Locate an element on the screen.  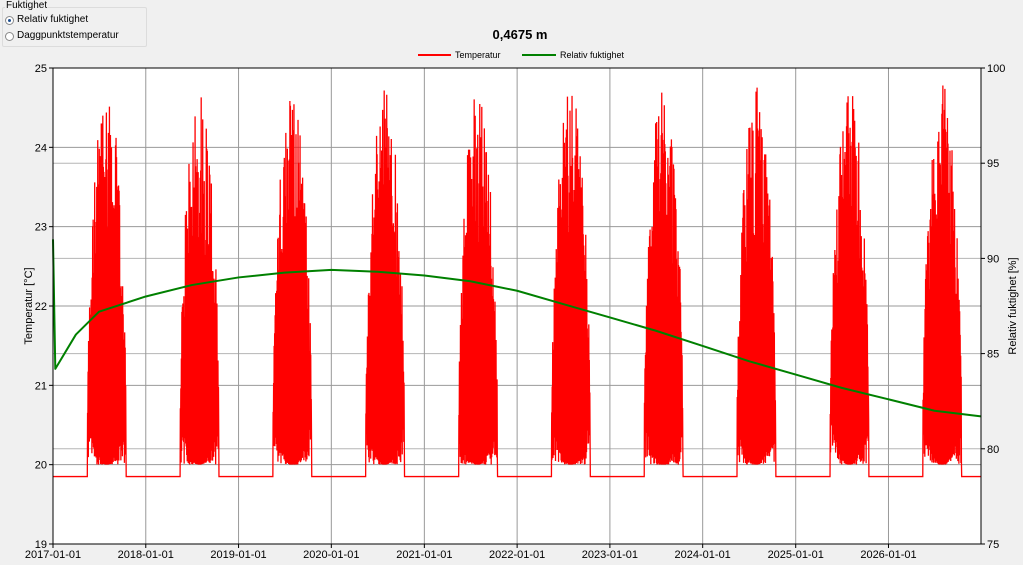
x-tick-label: 2022-01-01 is located at coordinates (517, 555).